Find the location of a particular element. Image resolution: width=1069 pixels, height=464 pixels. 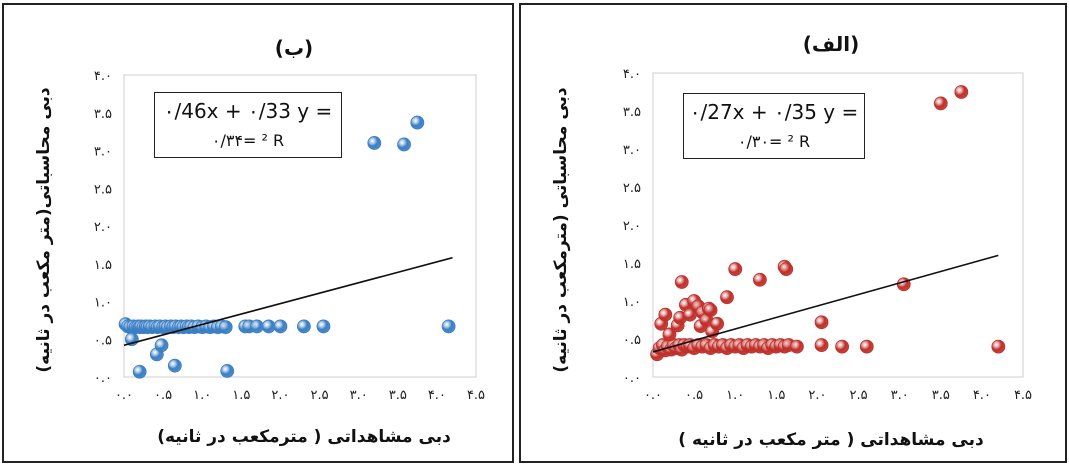

equation-box: ۰/46x + ۰/33 y = ۰/۳۴= ² R is located at coordinates (248, 125).